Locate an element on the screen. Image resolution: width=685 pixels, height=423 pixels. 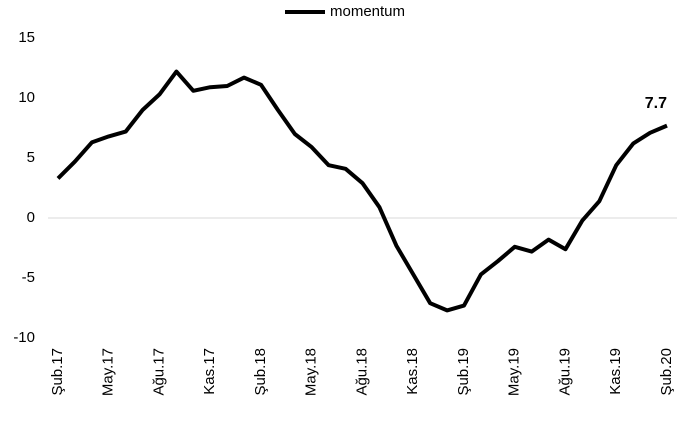
x-tick-label: Ağu.19 is located at coordinates (564, 372).